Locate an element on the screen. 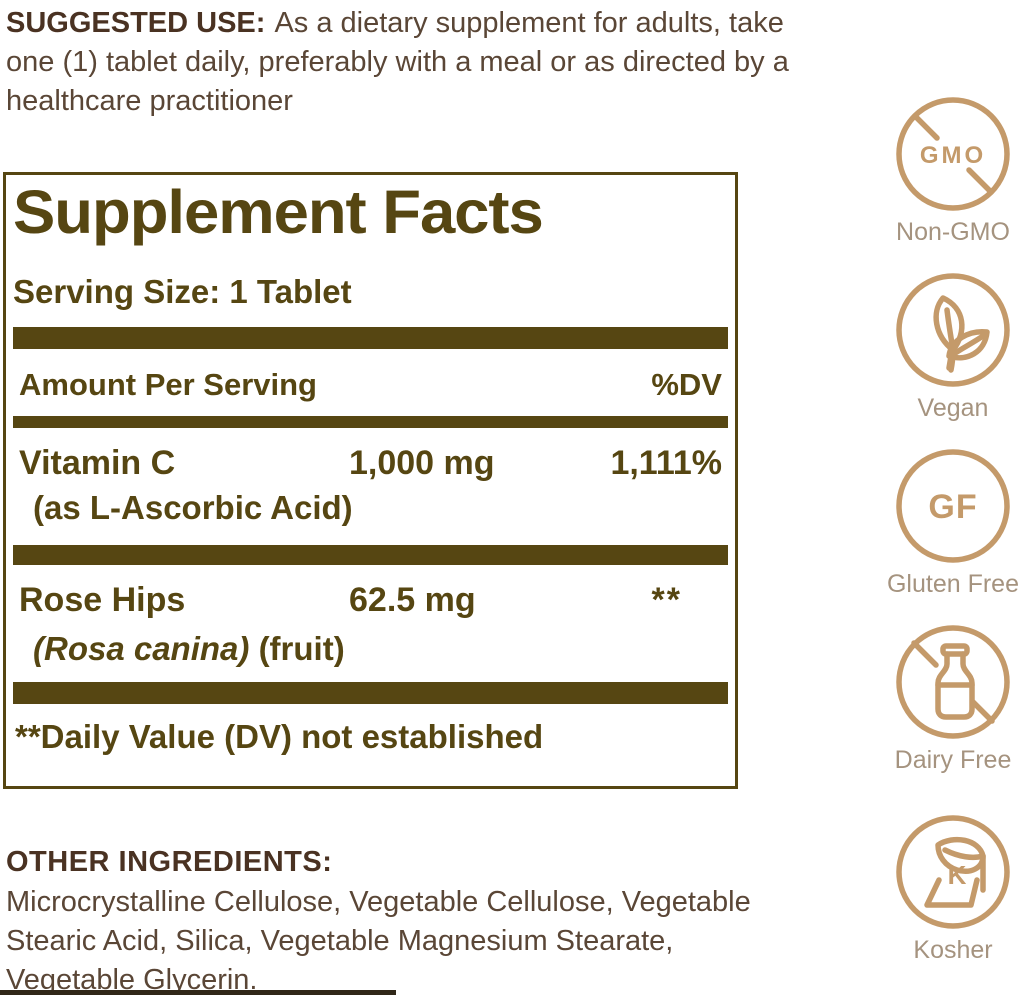  badge-non-gmo: GMO Non-GMO is located at coordinates (953, 182).